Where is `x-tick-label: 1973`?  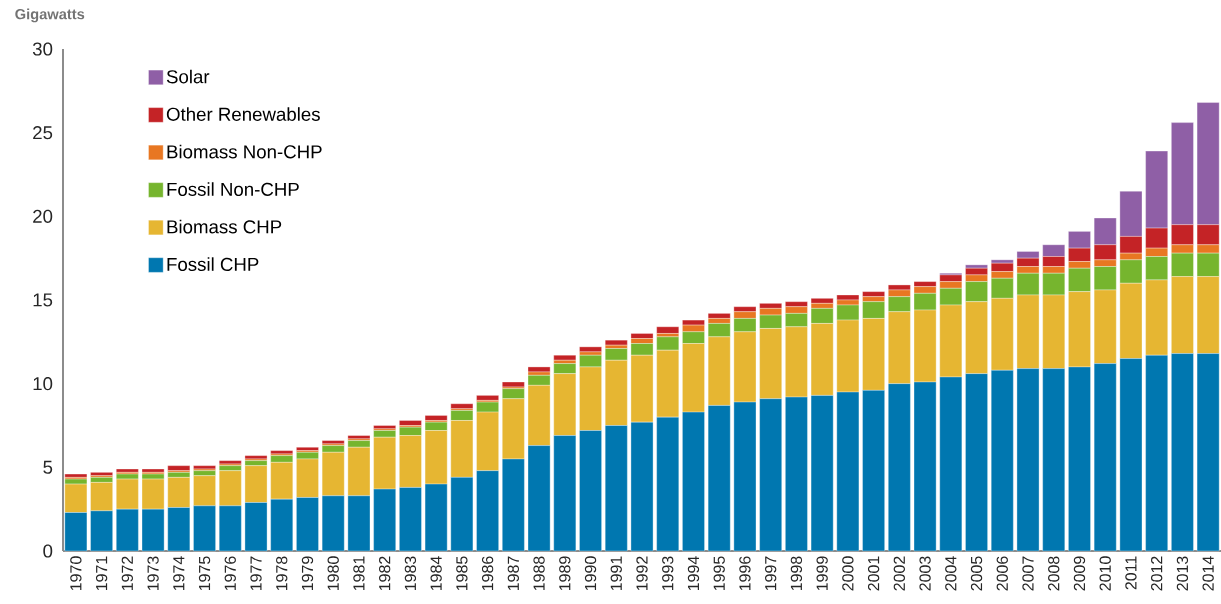 x-tick-label: 1973 is located at coordinates (153, 573).